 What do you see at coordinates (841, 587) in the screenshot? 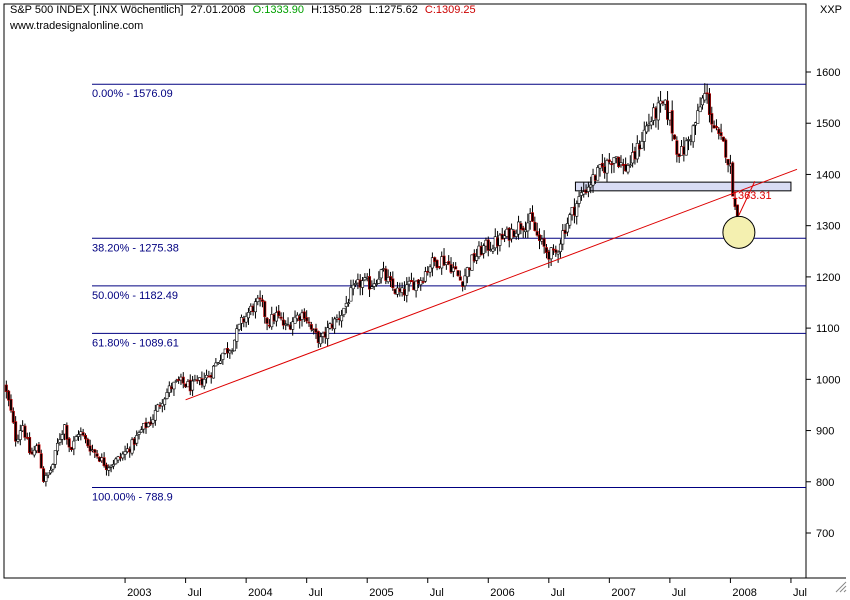
I see `resize-grip-icon` at bounding box center [841, 587].